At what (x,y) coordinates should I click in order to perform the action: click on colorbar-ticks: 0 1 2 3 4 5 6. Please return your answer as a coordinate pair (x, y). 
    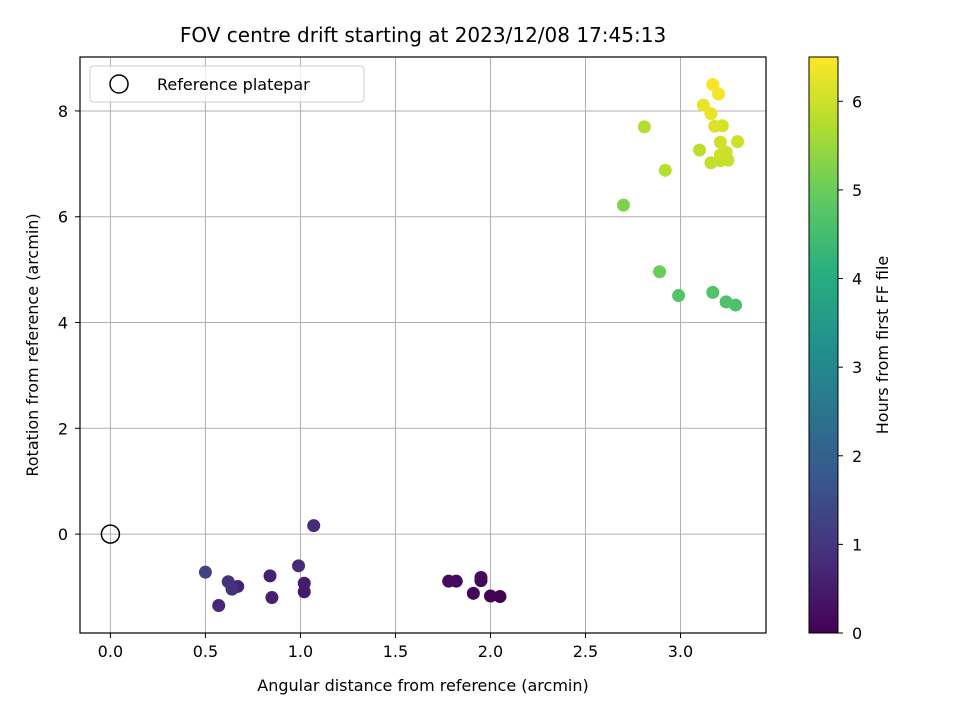
    Looking at the image, I should click on (850, 367).